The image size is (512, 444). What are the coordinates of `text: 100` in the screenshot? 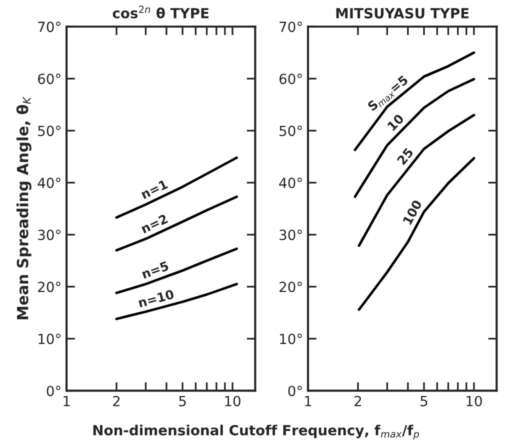 It's located at (412, 212).